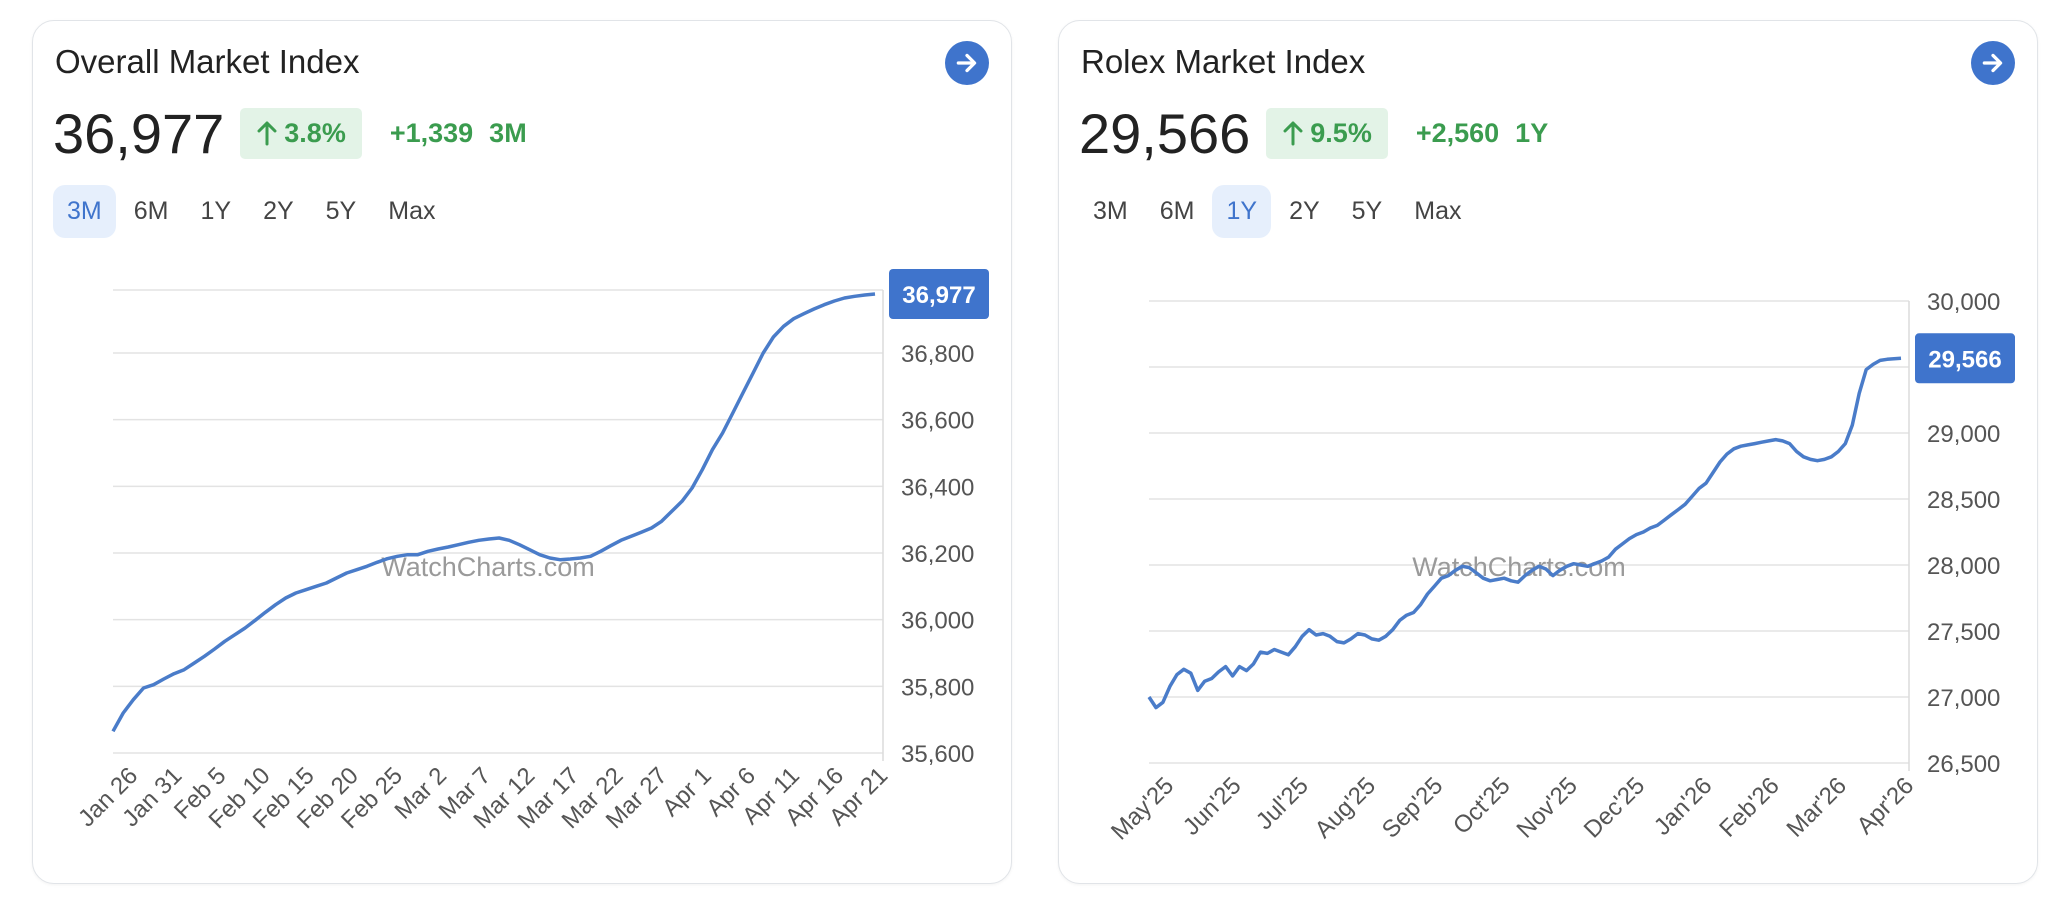 The width and height of the screenshot is (2064, 918). Describe the element at coordinates (139, 133) in the screenshot. I see `index-value: 36,977` at that location.